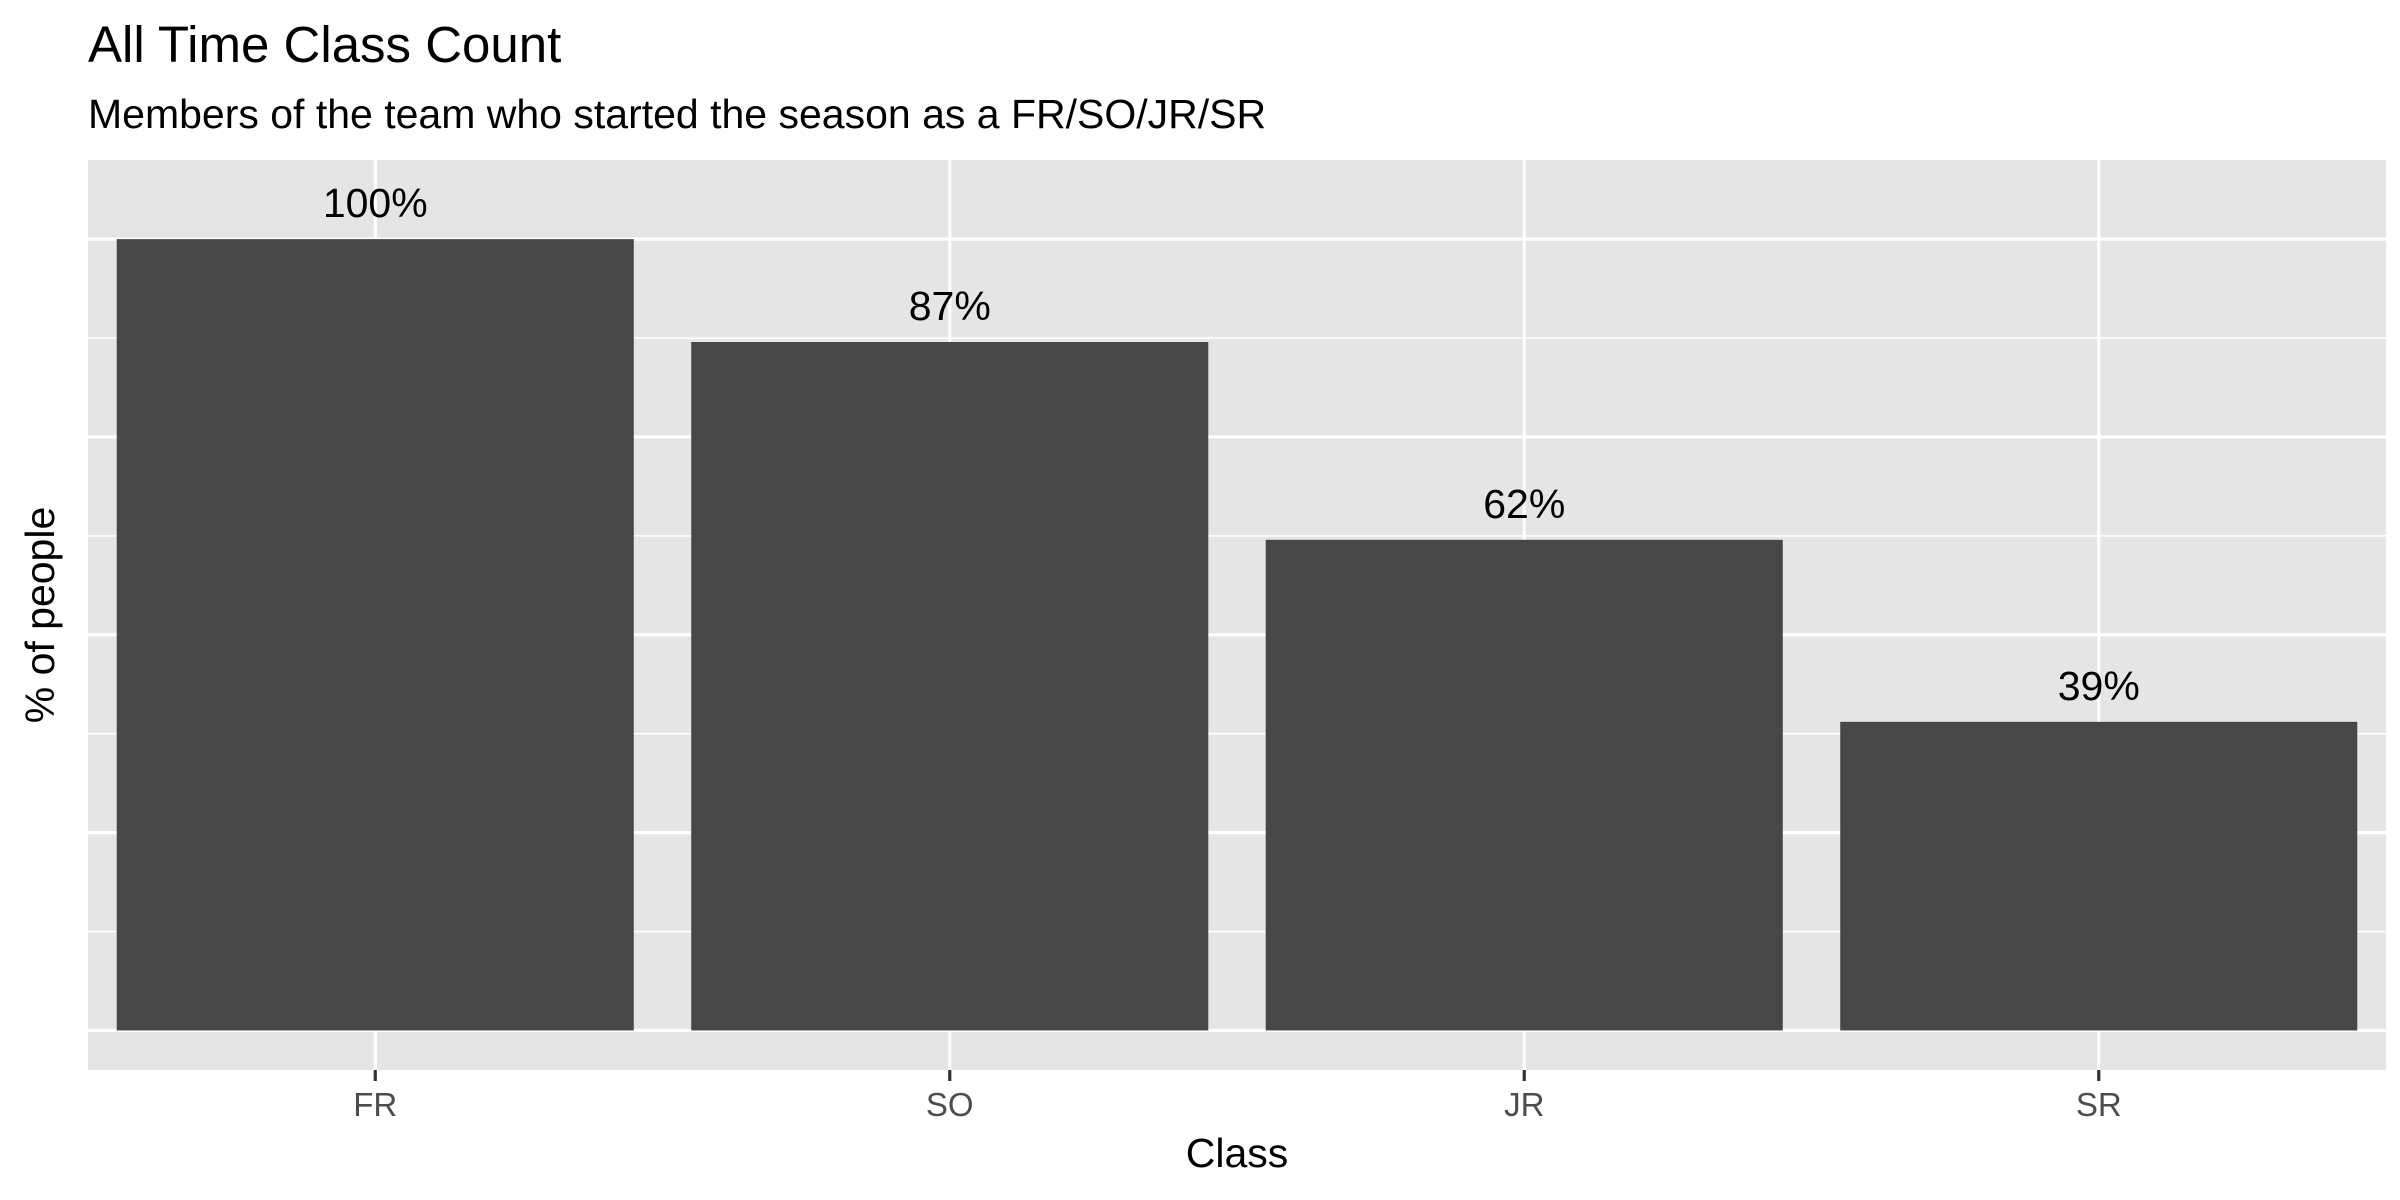 The width and height of the screenshot is (2400, 1200). What do you see at coordinates (950, 686) in the screenshot?
I see `bar-so` at bounding box center [950, 686].